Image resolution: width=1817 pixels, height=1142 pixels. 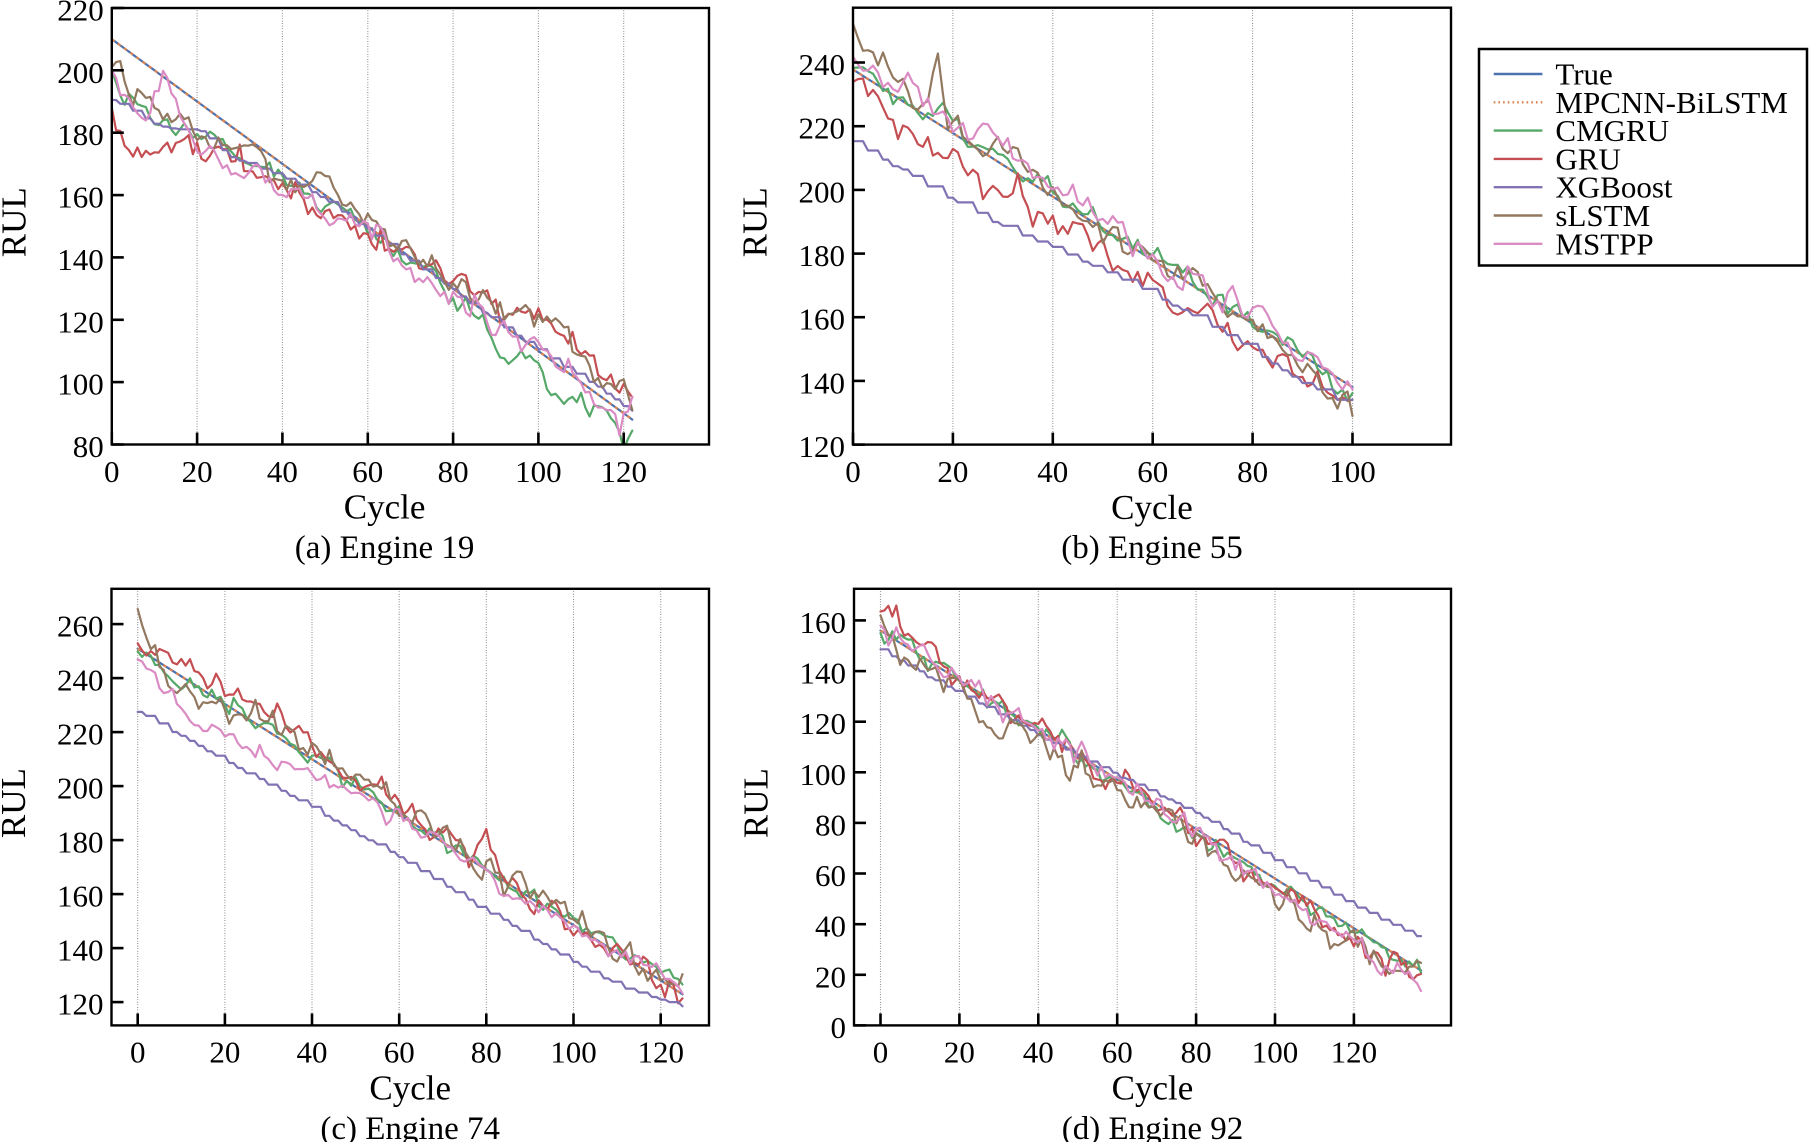 What do you see at coordinates (410, 1126) in the screenshot?
I see `svg-text: (c) Engine 74` at bounding box center [410, 1126].